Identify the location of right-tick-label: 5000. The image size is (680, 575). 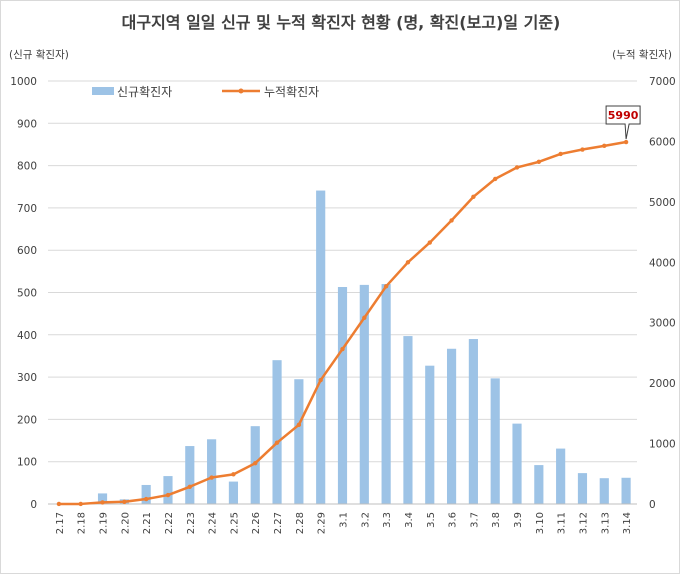
(662, 203).